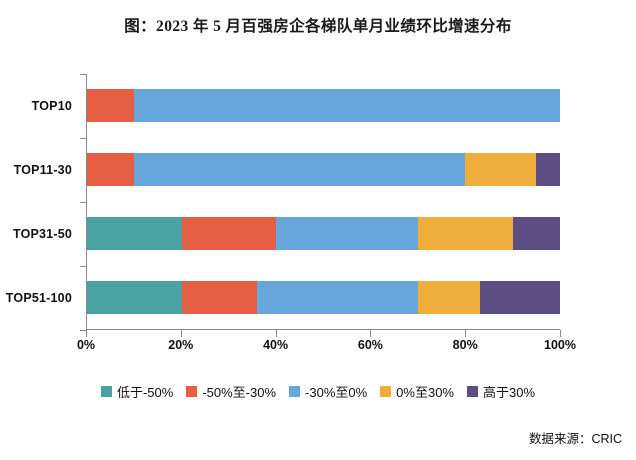  Describe the element at coordinates (336, 392) in the screenshot. I see `legend-label: -30%至0%` at that location.